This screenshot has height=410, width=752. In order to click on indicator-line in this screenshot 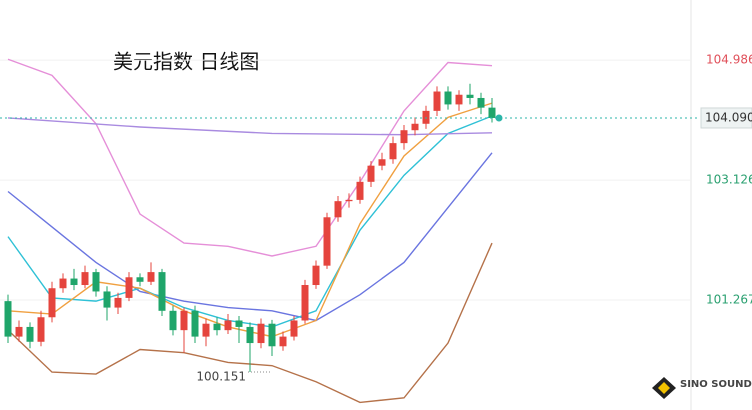, I will do `click(250, 126)`.